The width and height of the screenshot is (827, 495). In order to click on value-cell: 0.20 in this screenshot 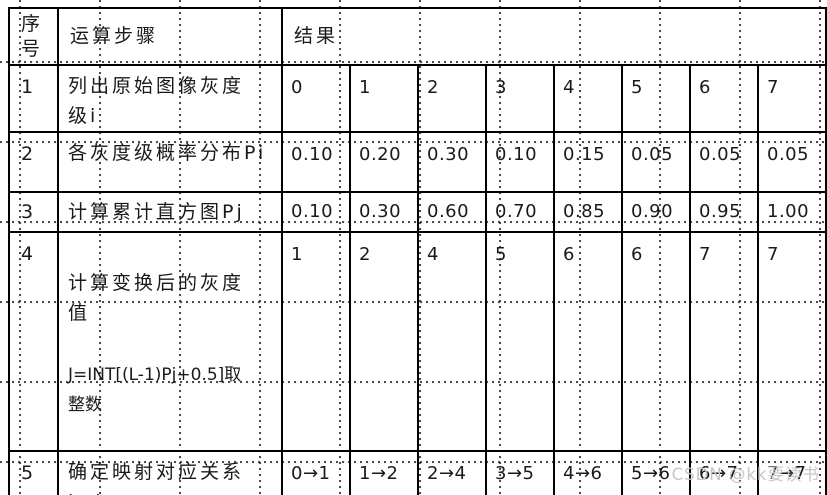, I will do `click(384, 162)`.